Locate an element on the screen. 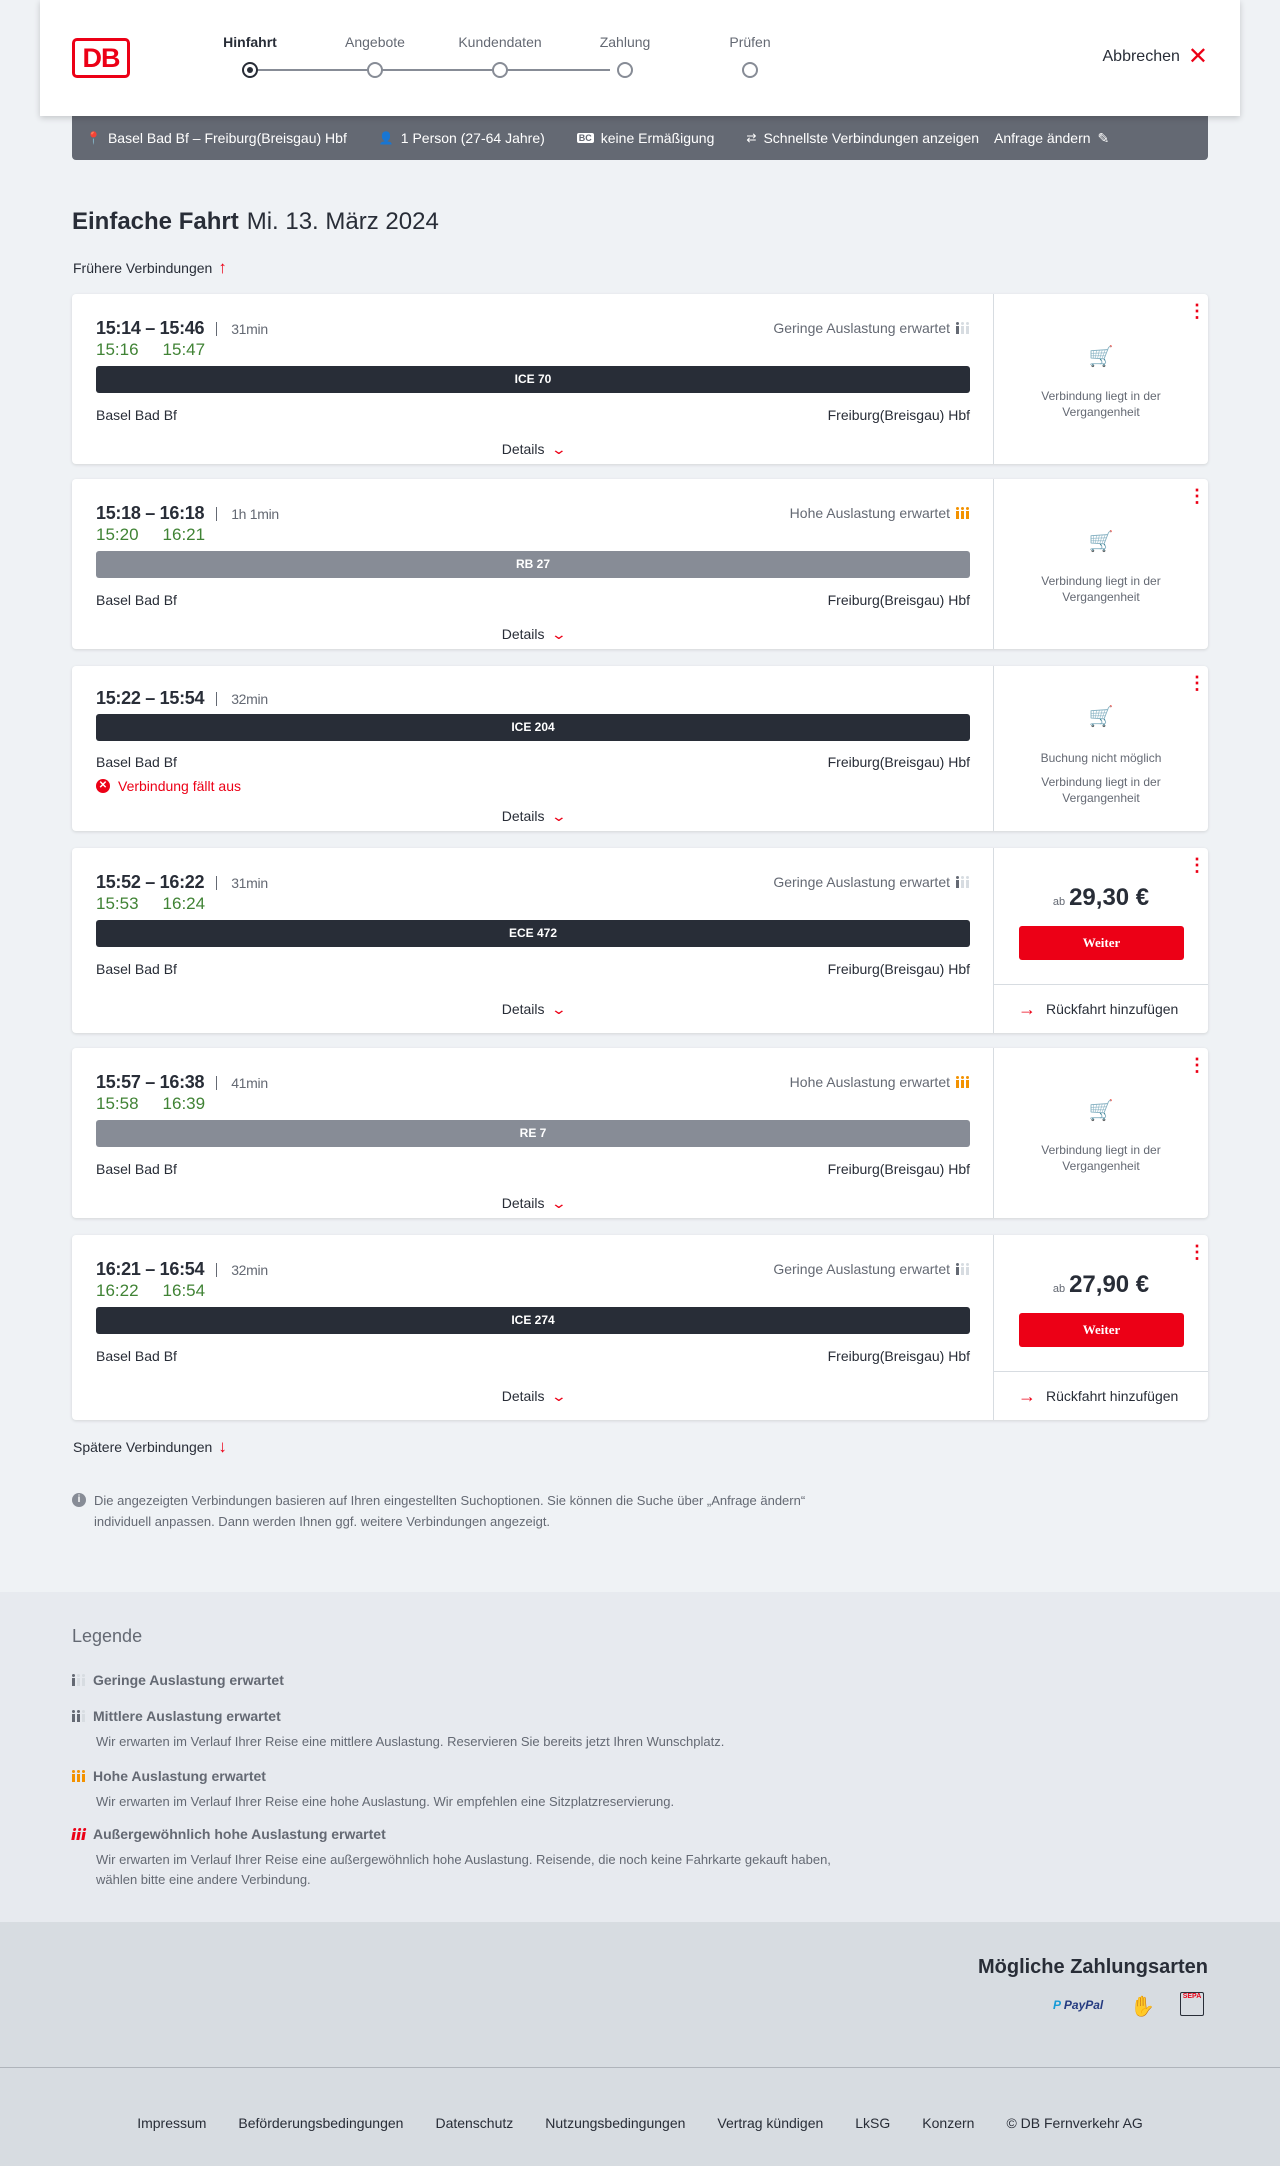 The height and width of the screenshot is (2166, 1280). train-bar: ICE 70 is located at coordinates (533, 379).